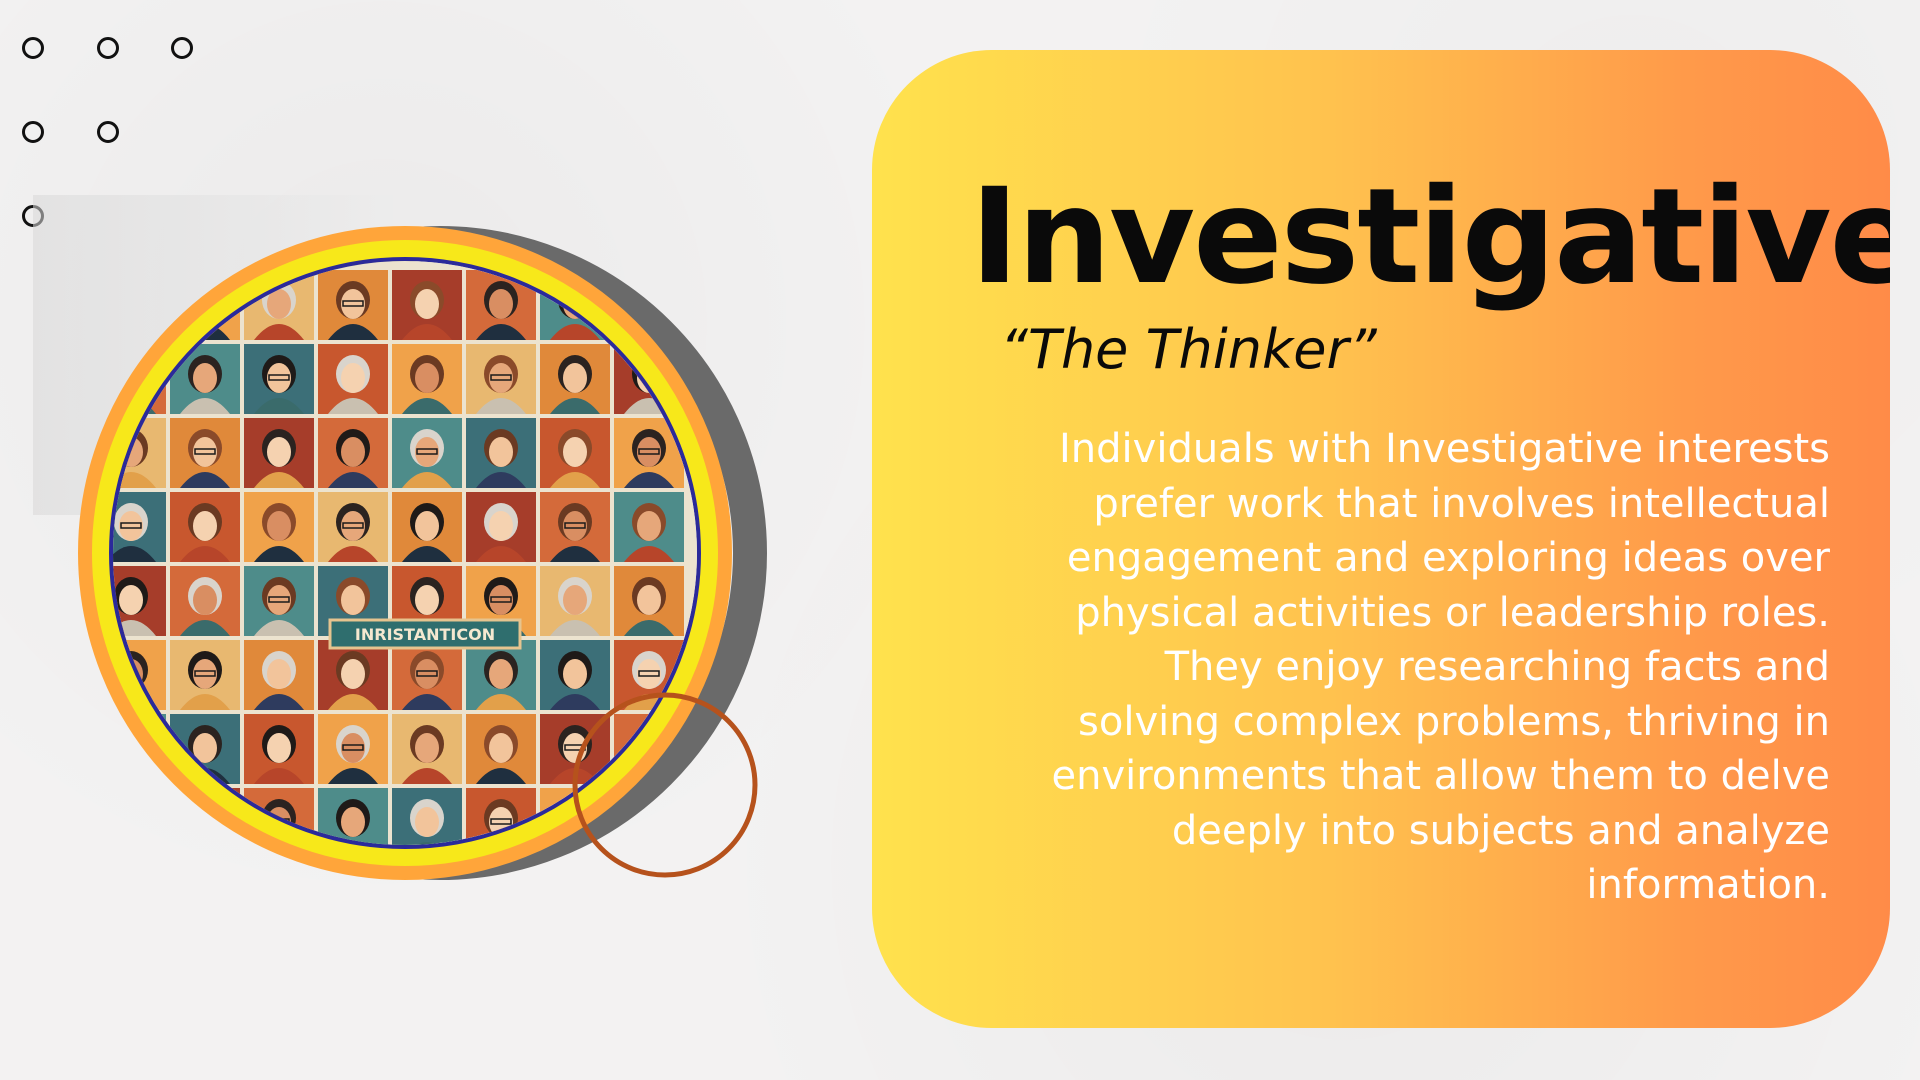 This screenshot has width=1920, height=1080. What do you see at coordinates (665, 785) in the screenshot?
I see `accent-ring-icon` at bounding box center [665, 785].